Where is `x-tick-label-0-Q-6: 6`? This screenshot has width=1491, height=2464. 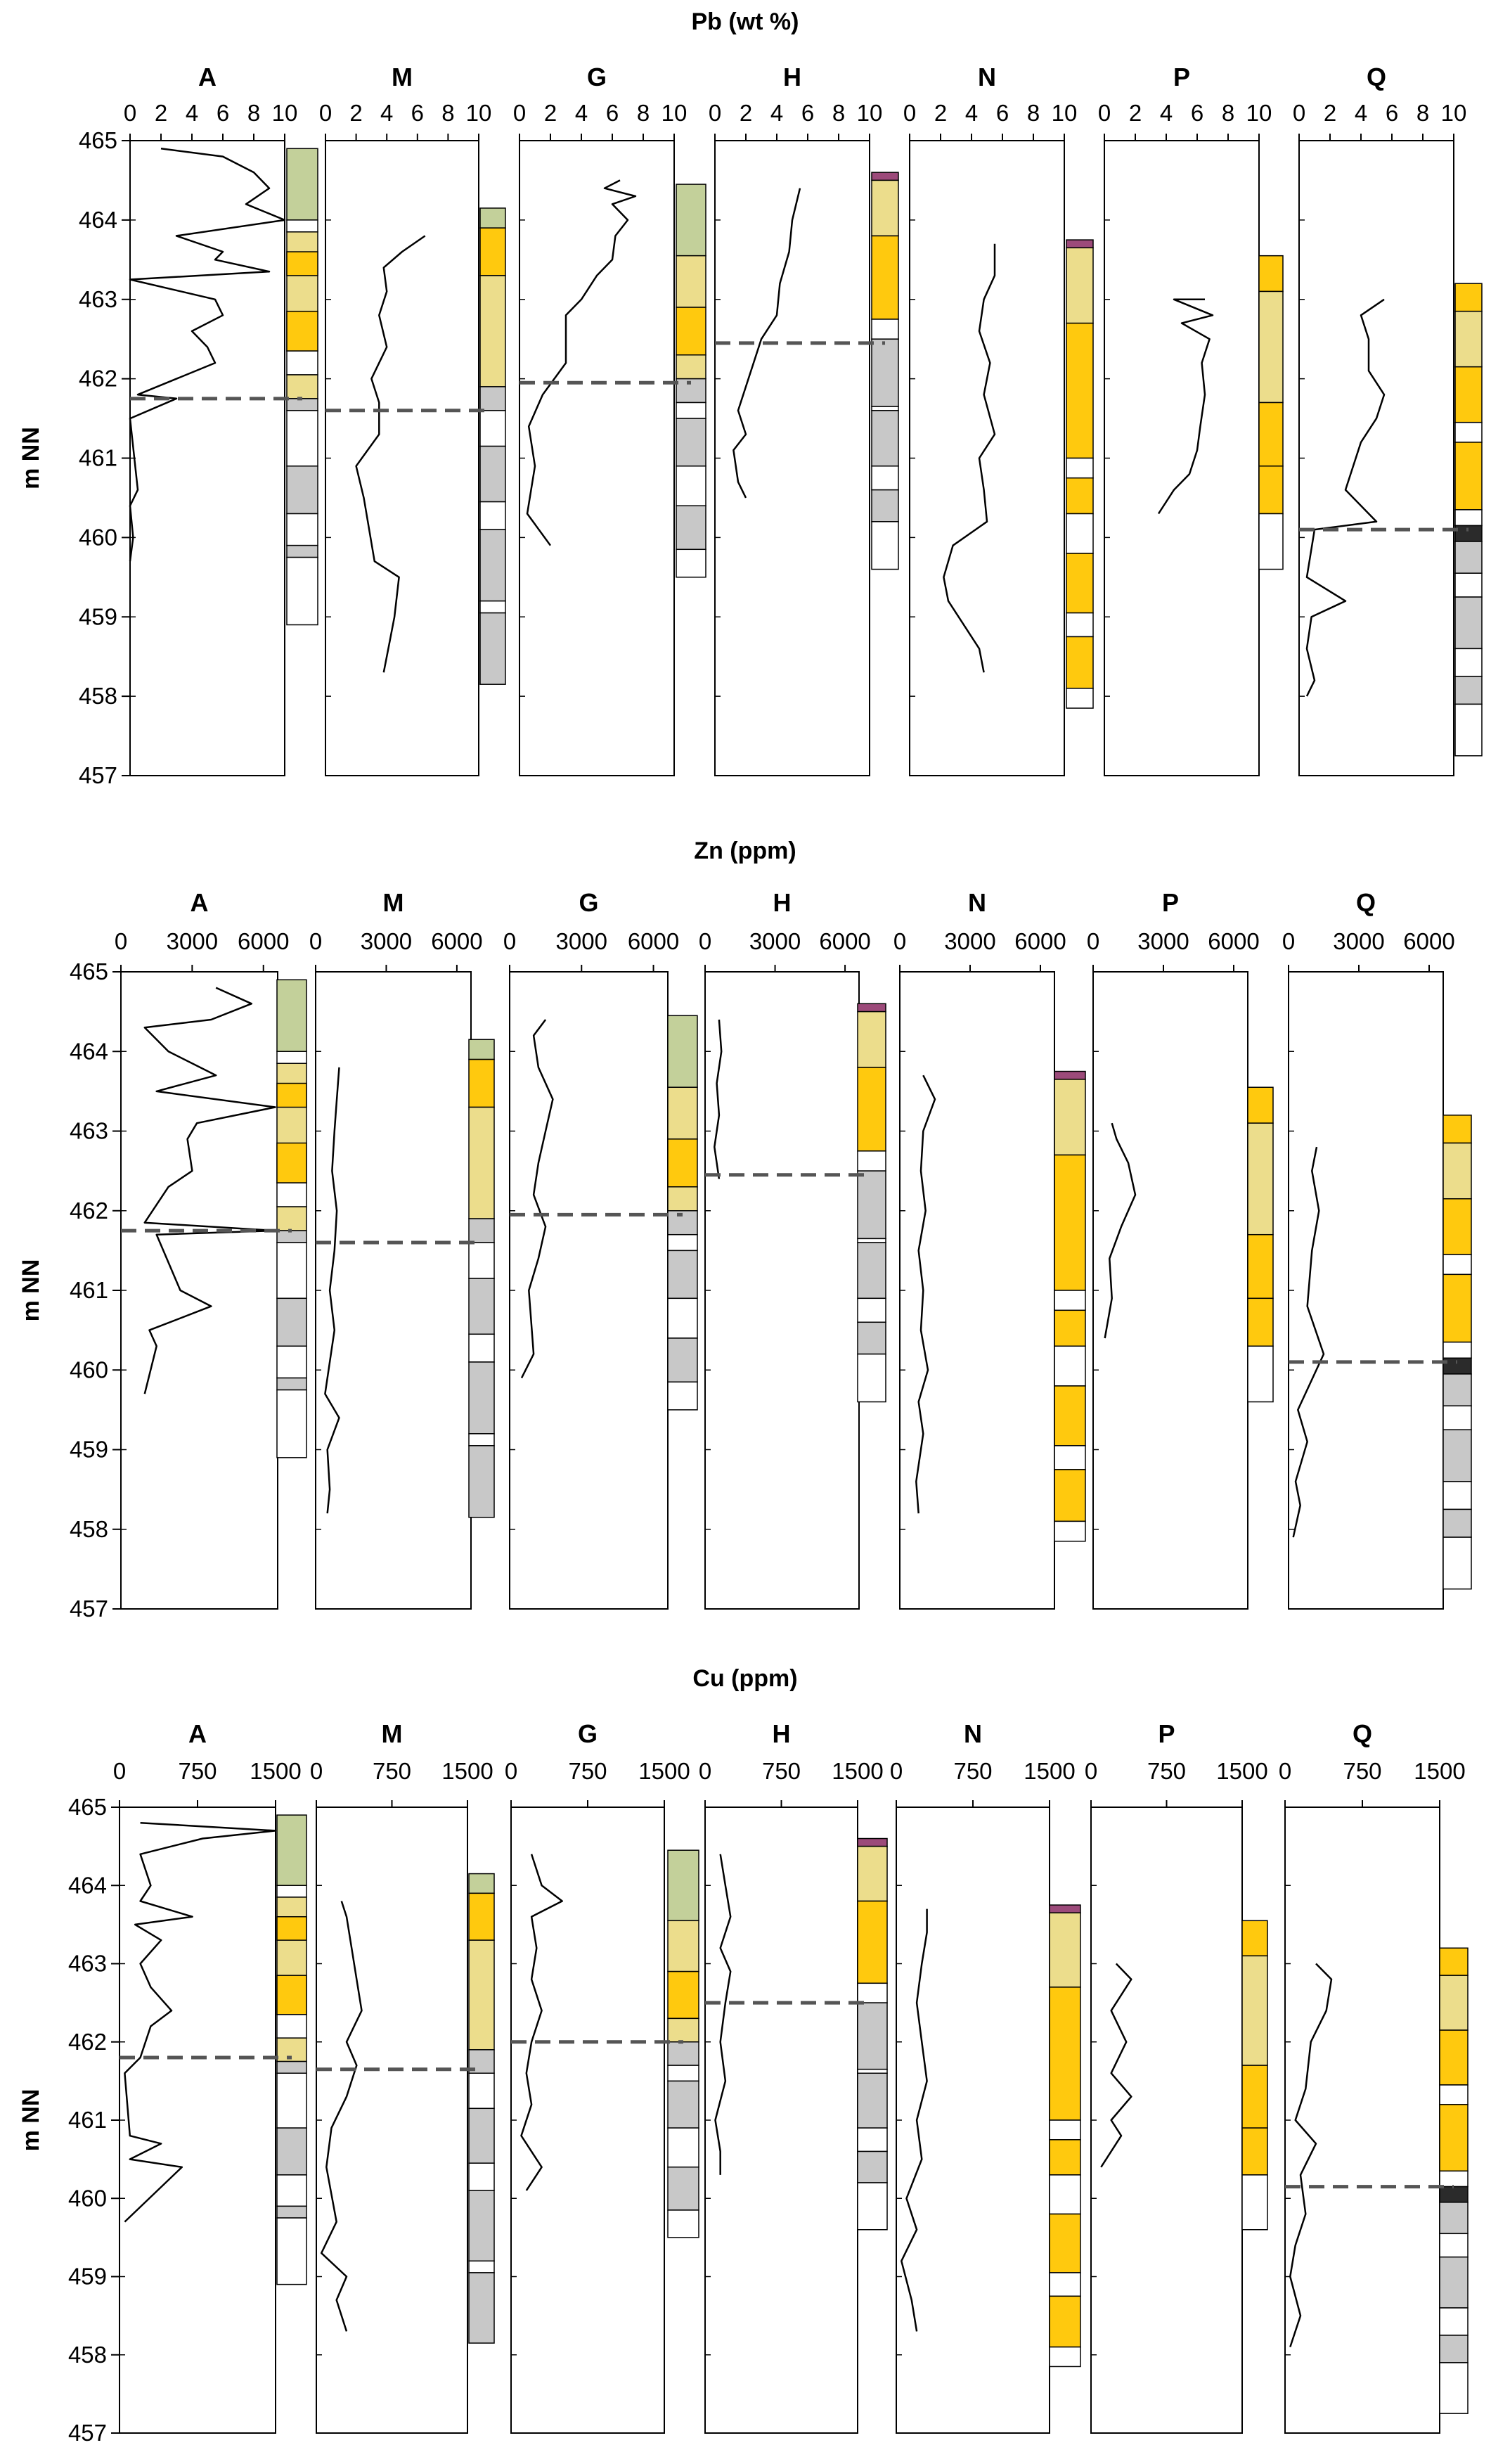 x-tick-label-0-Q-6: 6 is located at coordinates (1392, 113).